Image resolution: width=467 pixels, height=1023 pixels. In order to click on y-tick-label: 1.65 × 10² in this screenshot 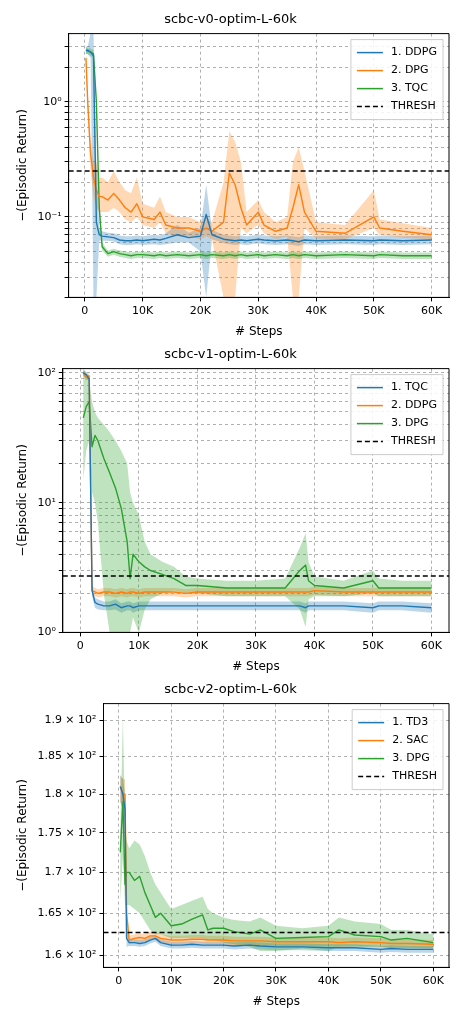, I will do `click(67, 913)`.